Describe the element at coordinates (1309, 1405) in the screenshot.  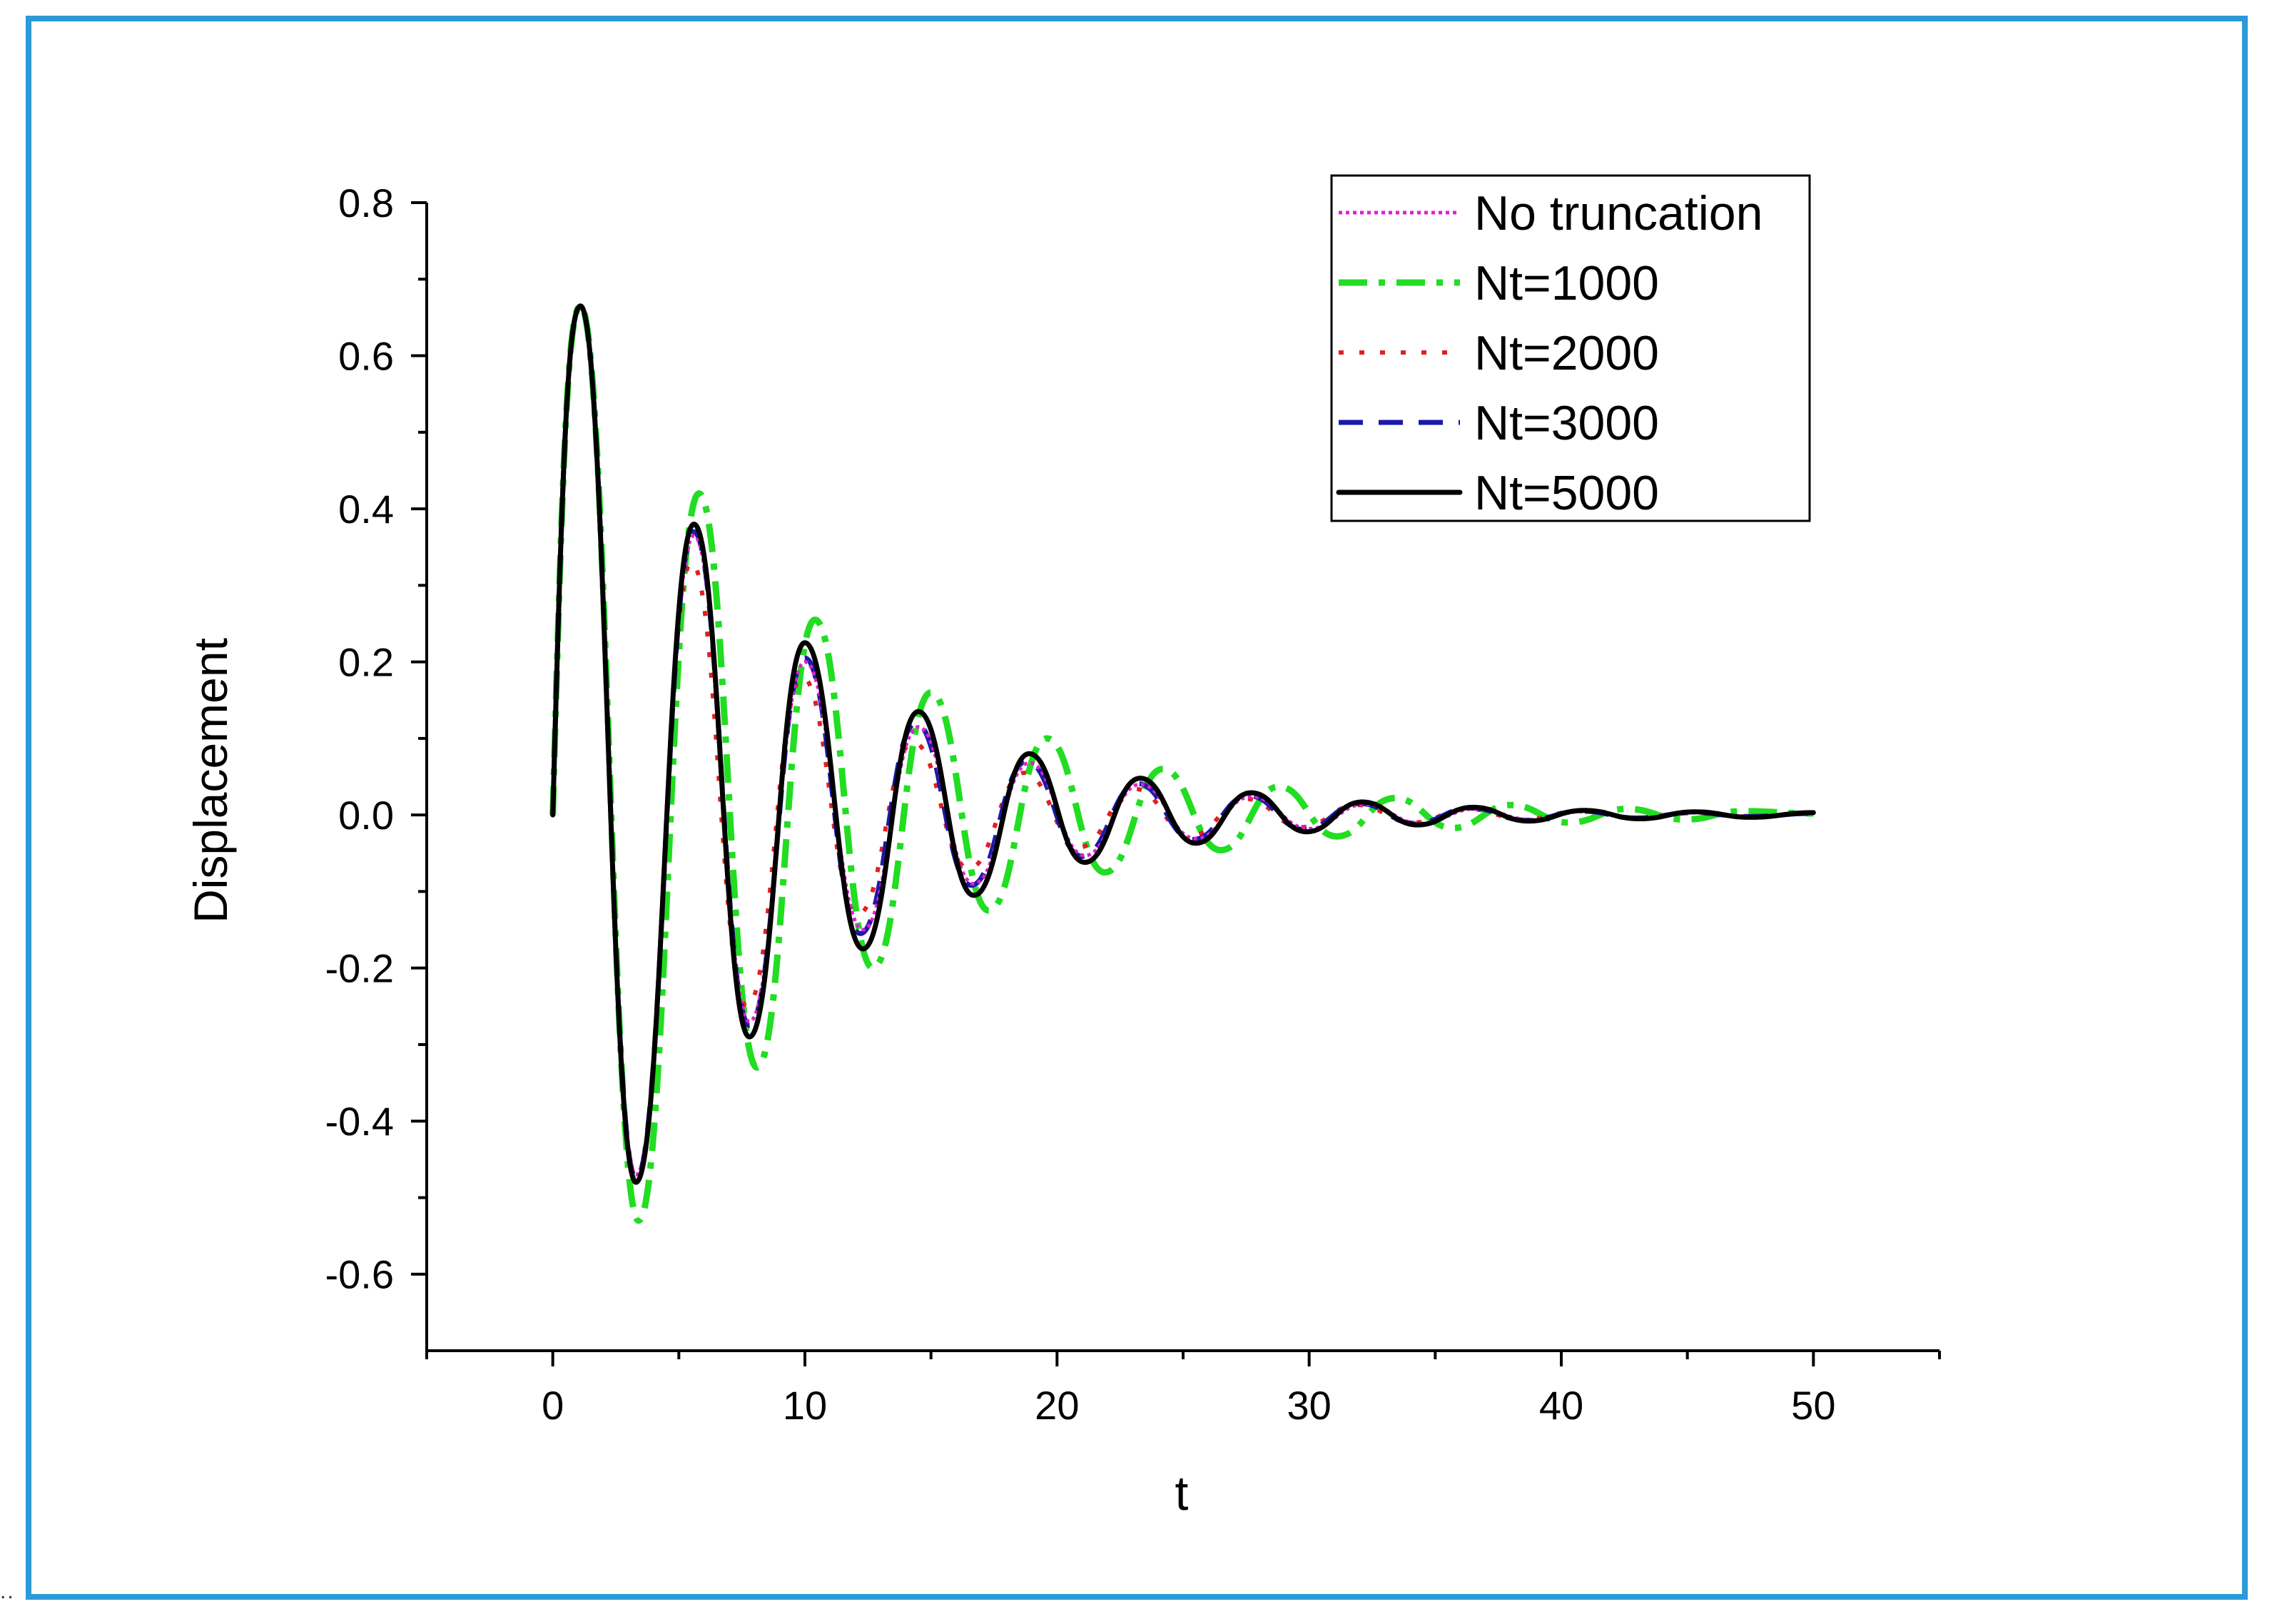
I see `x-tick-label: 30` at that location.